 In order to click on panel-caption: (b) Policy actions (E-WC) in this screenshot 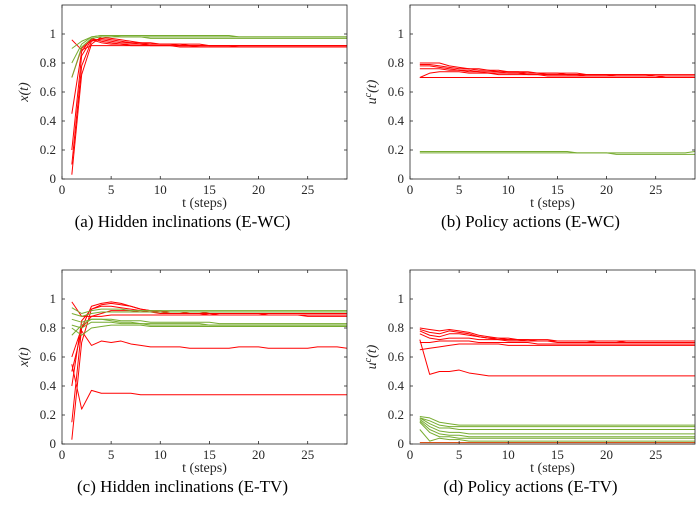, I will do `click(530, 221)`.